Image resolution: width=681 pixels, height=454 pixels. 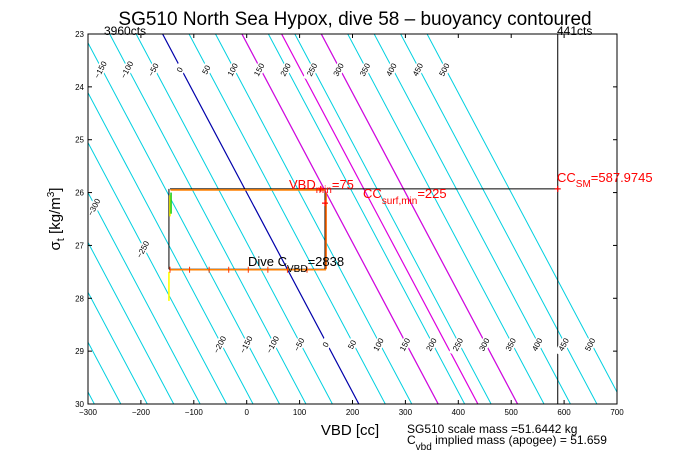 I want to click on contour-label-top-50-bg, so click(x=206, y=70).